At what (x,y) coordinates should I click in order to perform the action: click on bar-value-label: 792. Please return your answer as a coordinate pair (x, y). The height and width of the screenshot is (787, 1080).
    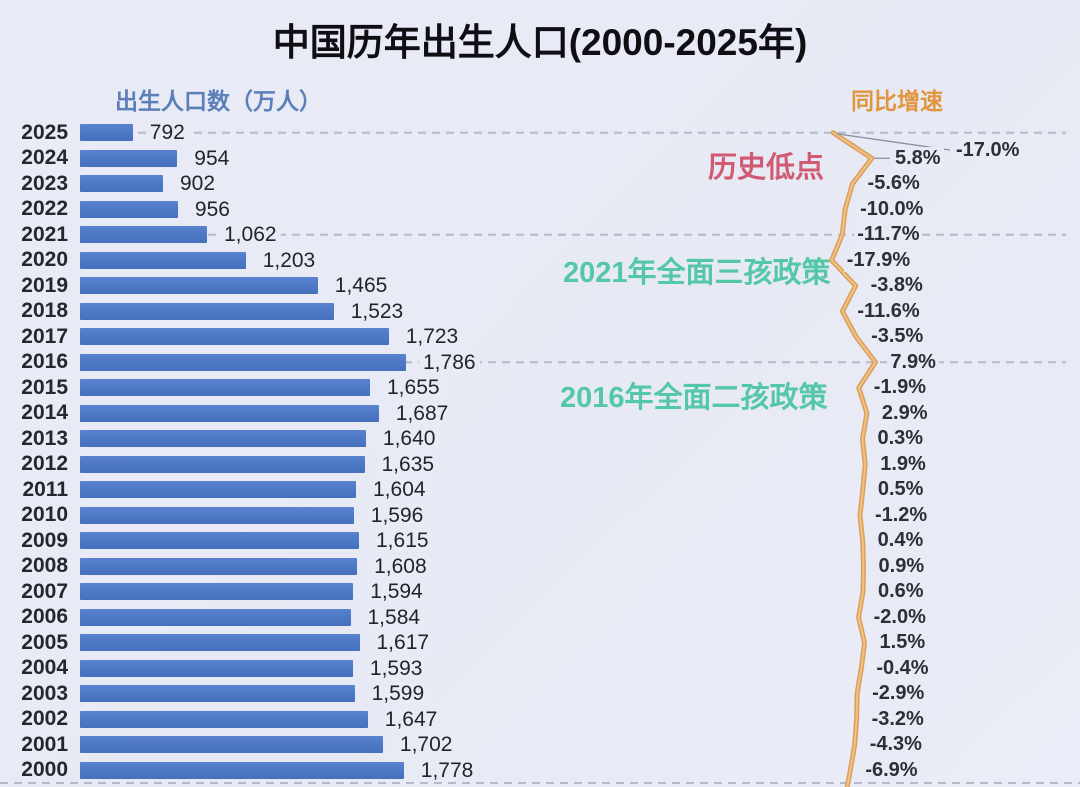
    Looking at the image, I should click on (167, 133).